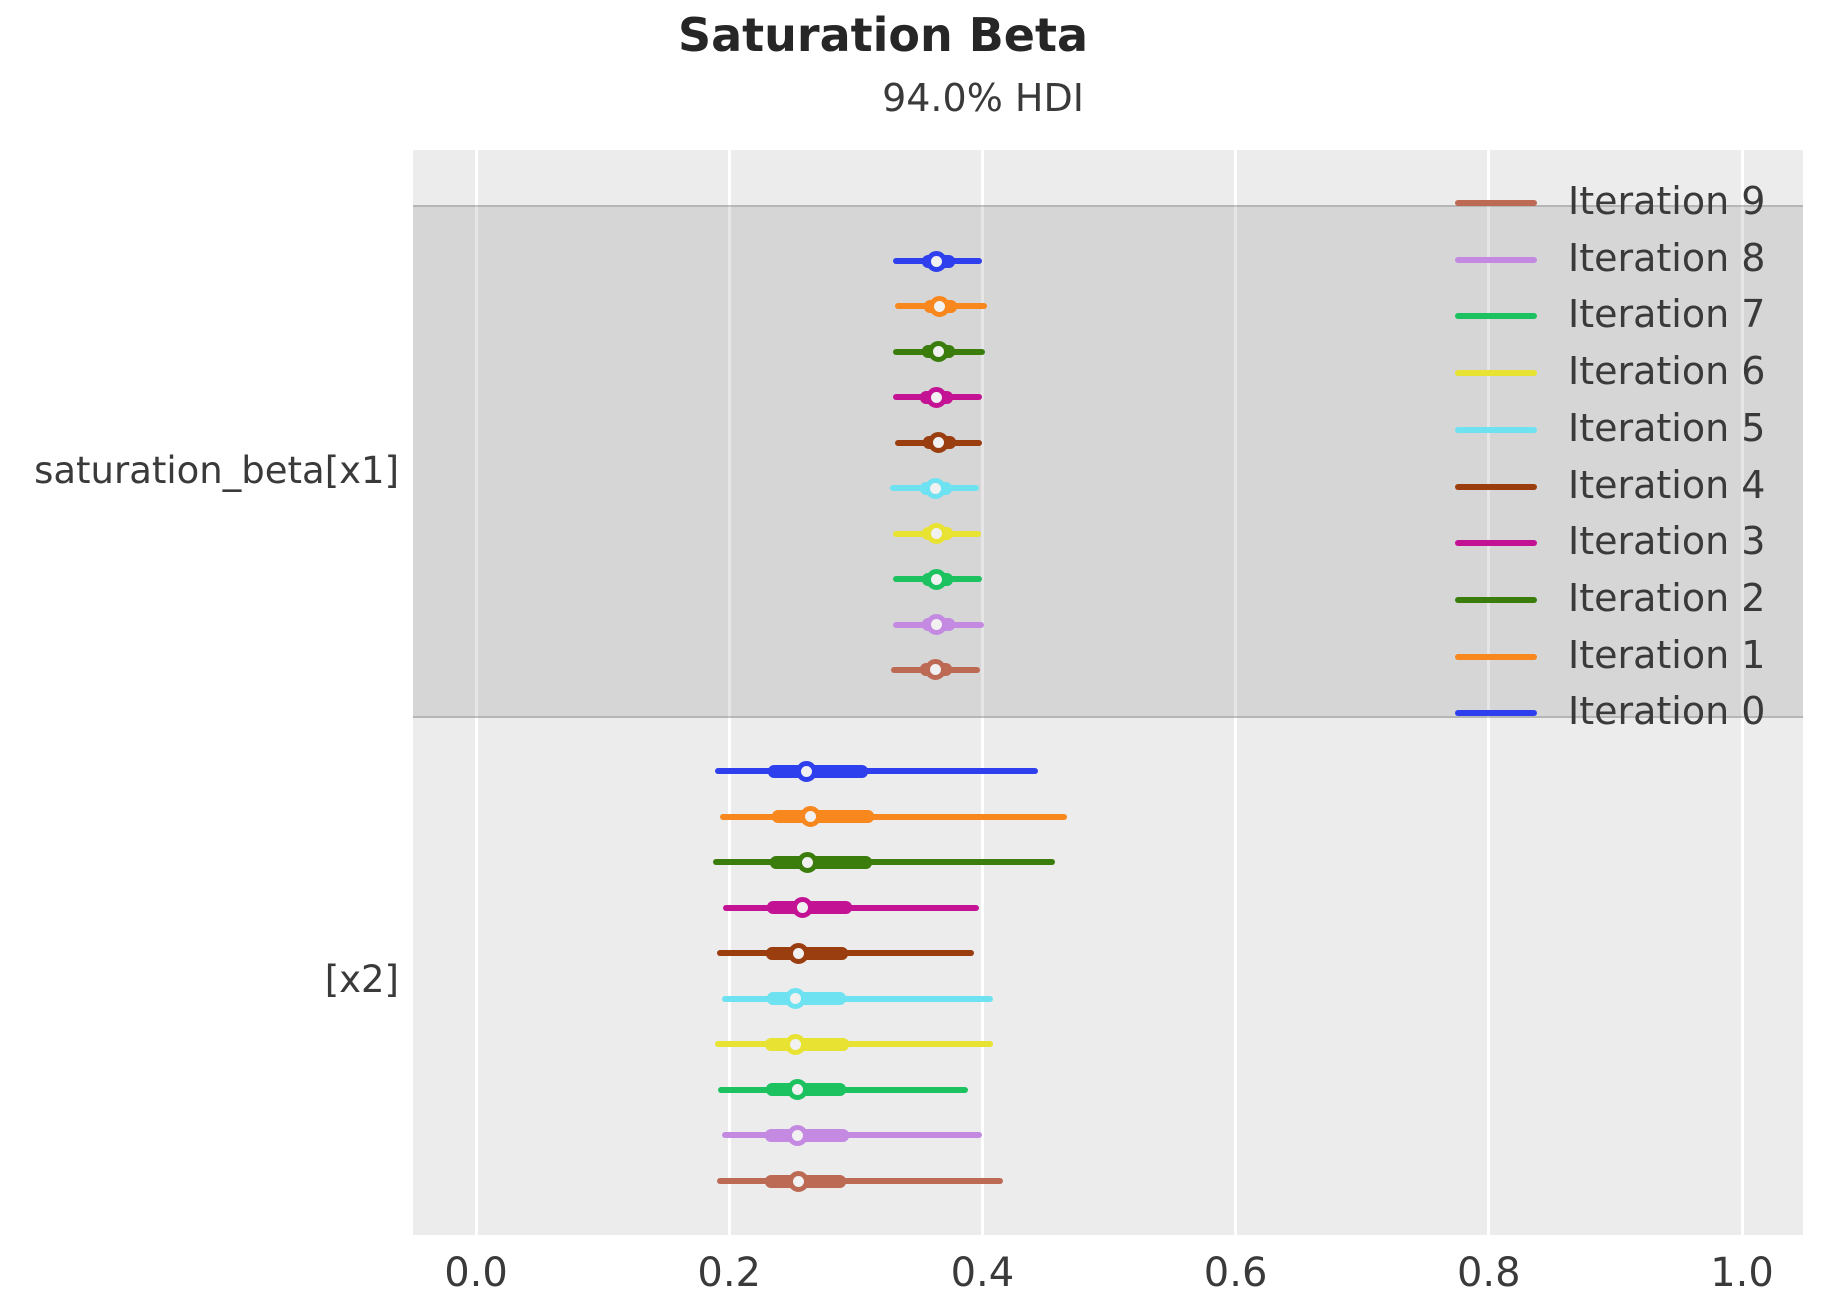  Describe the element at coordinates (982, 1273) in the screenshot. I see `x-tick-label: 0.4` at that location.